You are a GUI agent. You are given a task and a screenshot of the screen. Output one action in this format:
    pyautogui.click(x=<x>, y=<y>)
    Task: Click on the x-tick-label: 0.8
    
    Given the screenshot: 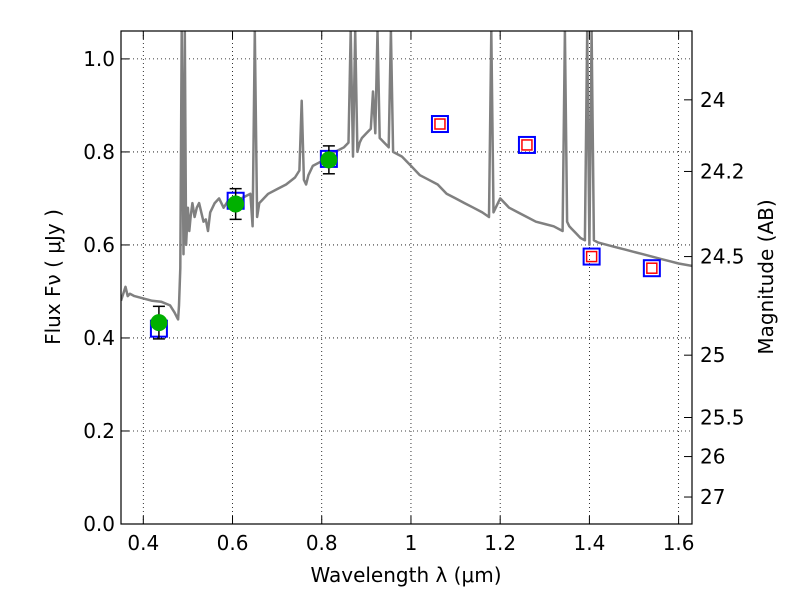 What is the action you would take?
    pyautogui.click(x=322, y=543)
    